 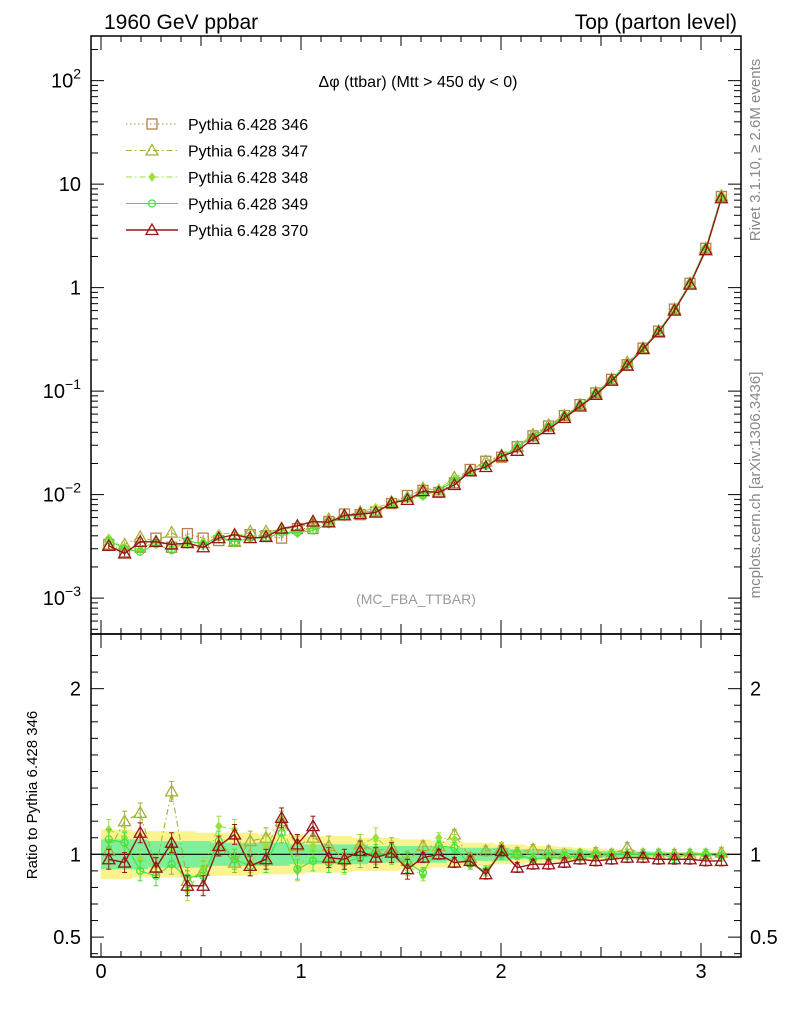 What do you see at coordinates (70, 185) in the screenshot?
I see `main-y-tick-label: 10` at bounding box center [70, 185].